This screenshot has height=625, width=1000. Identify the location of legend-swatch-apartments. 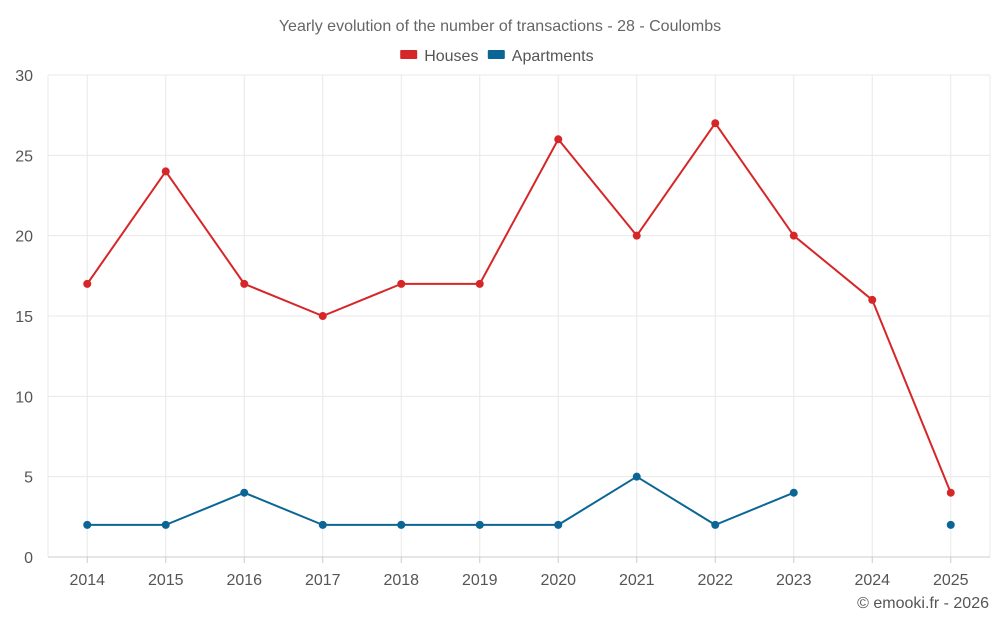
(496, 54).